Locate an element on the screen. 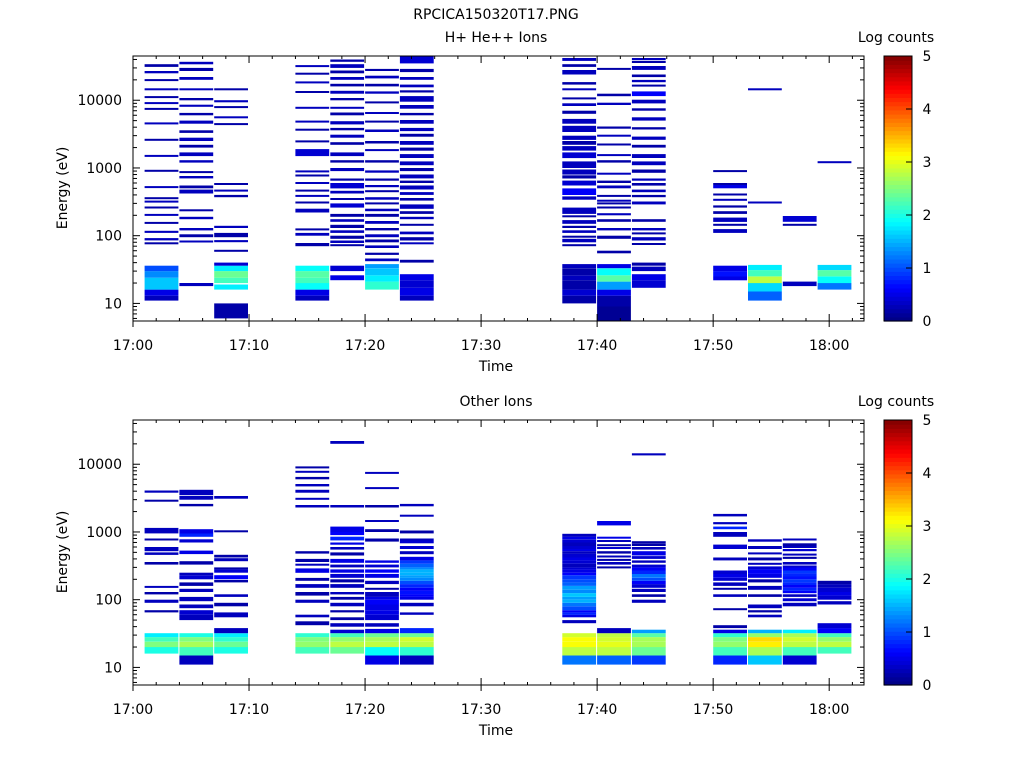  colorbar: 0 1 2 3 4 5 is located at coordinates (907, 553).